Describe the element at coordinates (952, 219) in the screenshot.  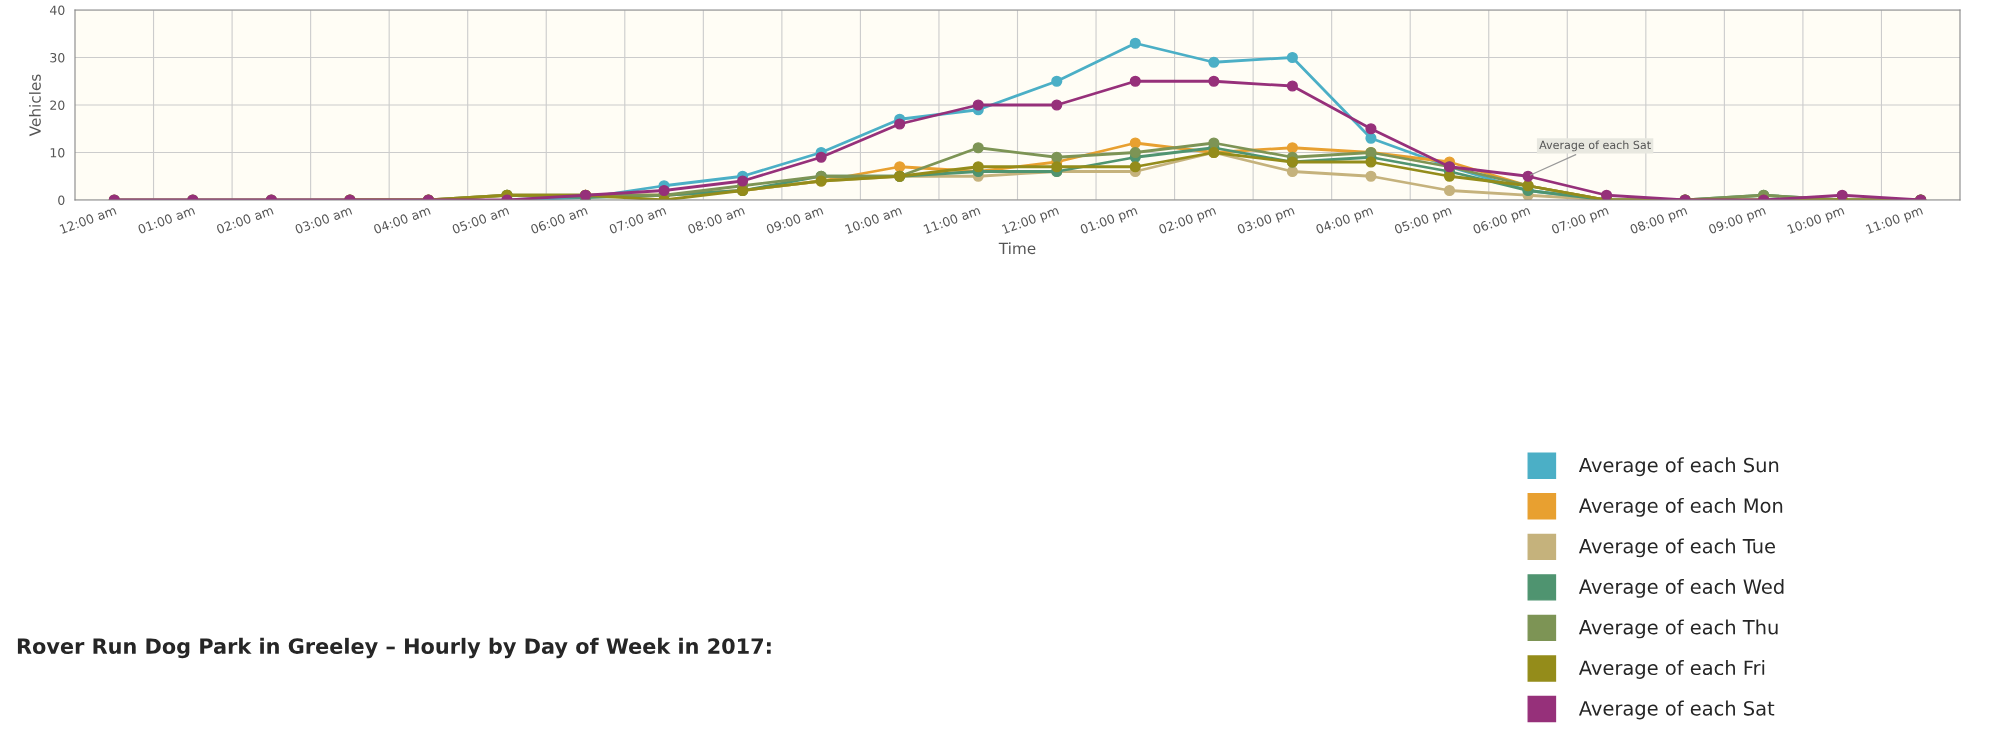
I see `x-tick-label: 11:00 am` at that location.